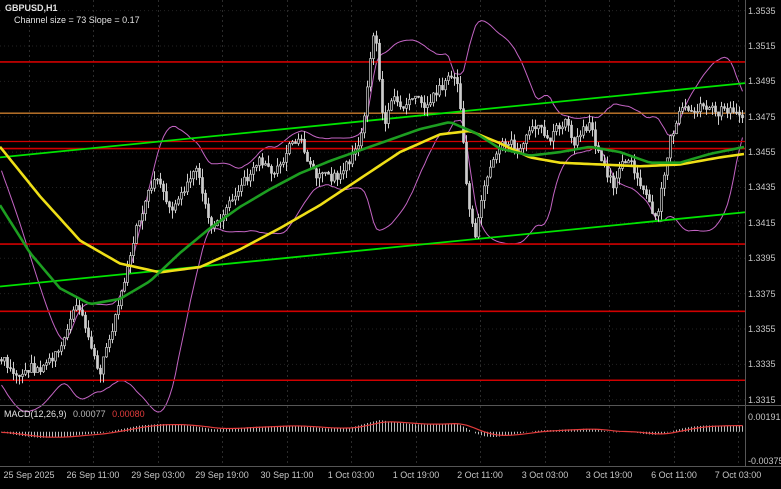 This screenshot has width=781, height=489. I want to click on price-tick-label: 1.3355, so click(762, 328).